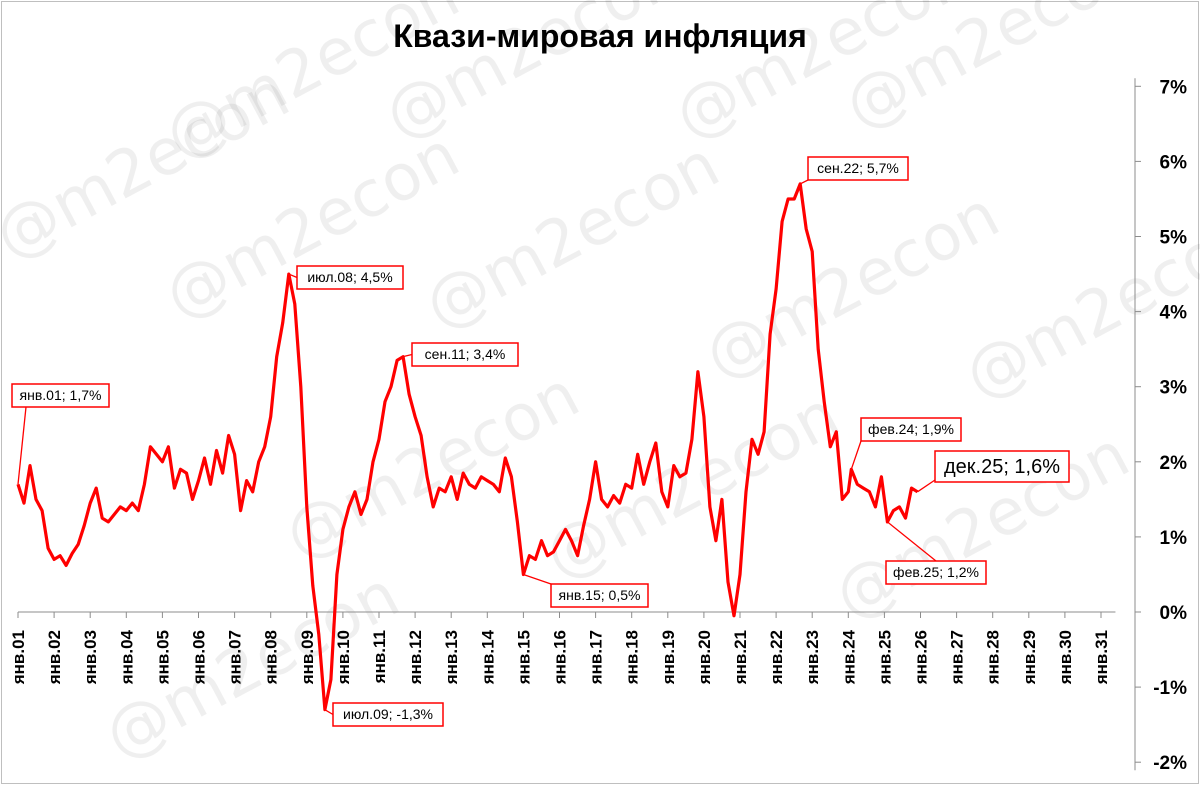 The image size is (1200, 785). What do you see at coordinates (126, 657) in the screenshot?
I see `x-tick-label: янв.04` at bounding box center [126, 657].